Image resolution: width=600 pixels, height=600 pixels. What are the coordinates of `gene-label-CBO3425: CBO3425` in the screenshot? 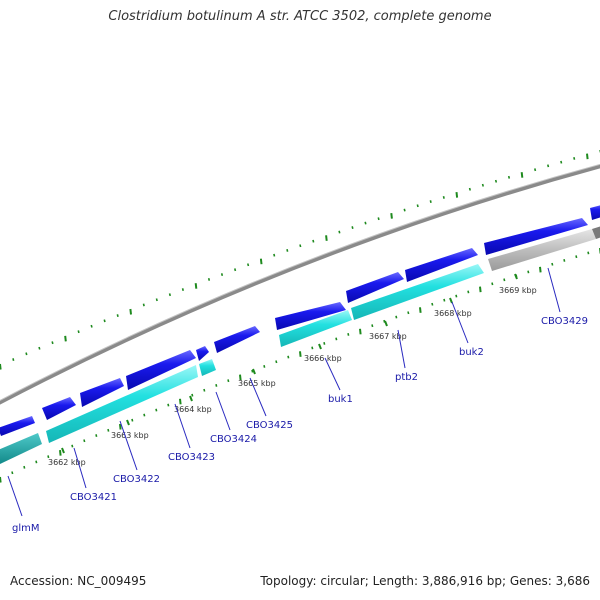 It's located at (269, 425).